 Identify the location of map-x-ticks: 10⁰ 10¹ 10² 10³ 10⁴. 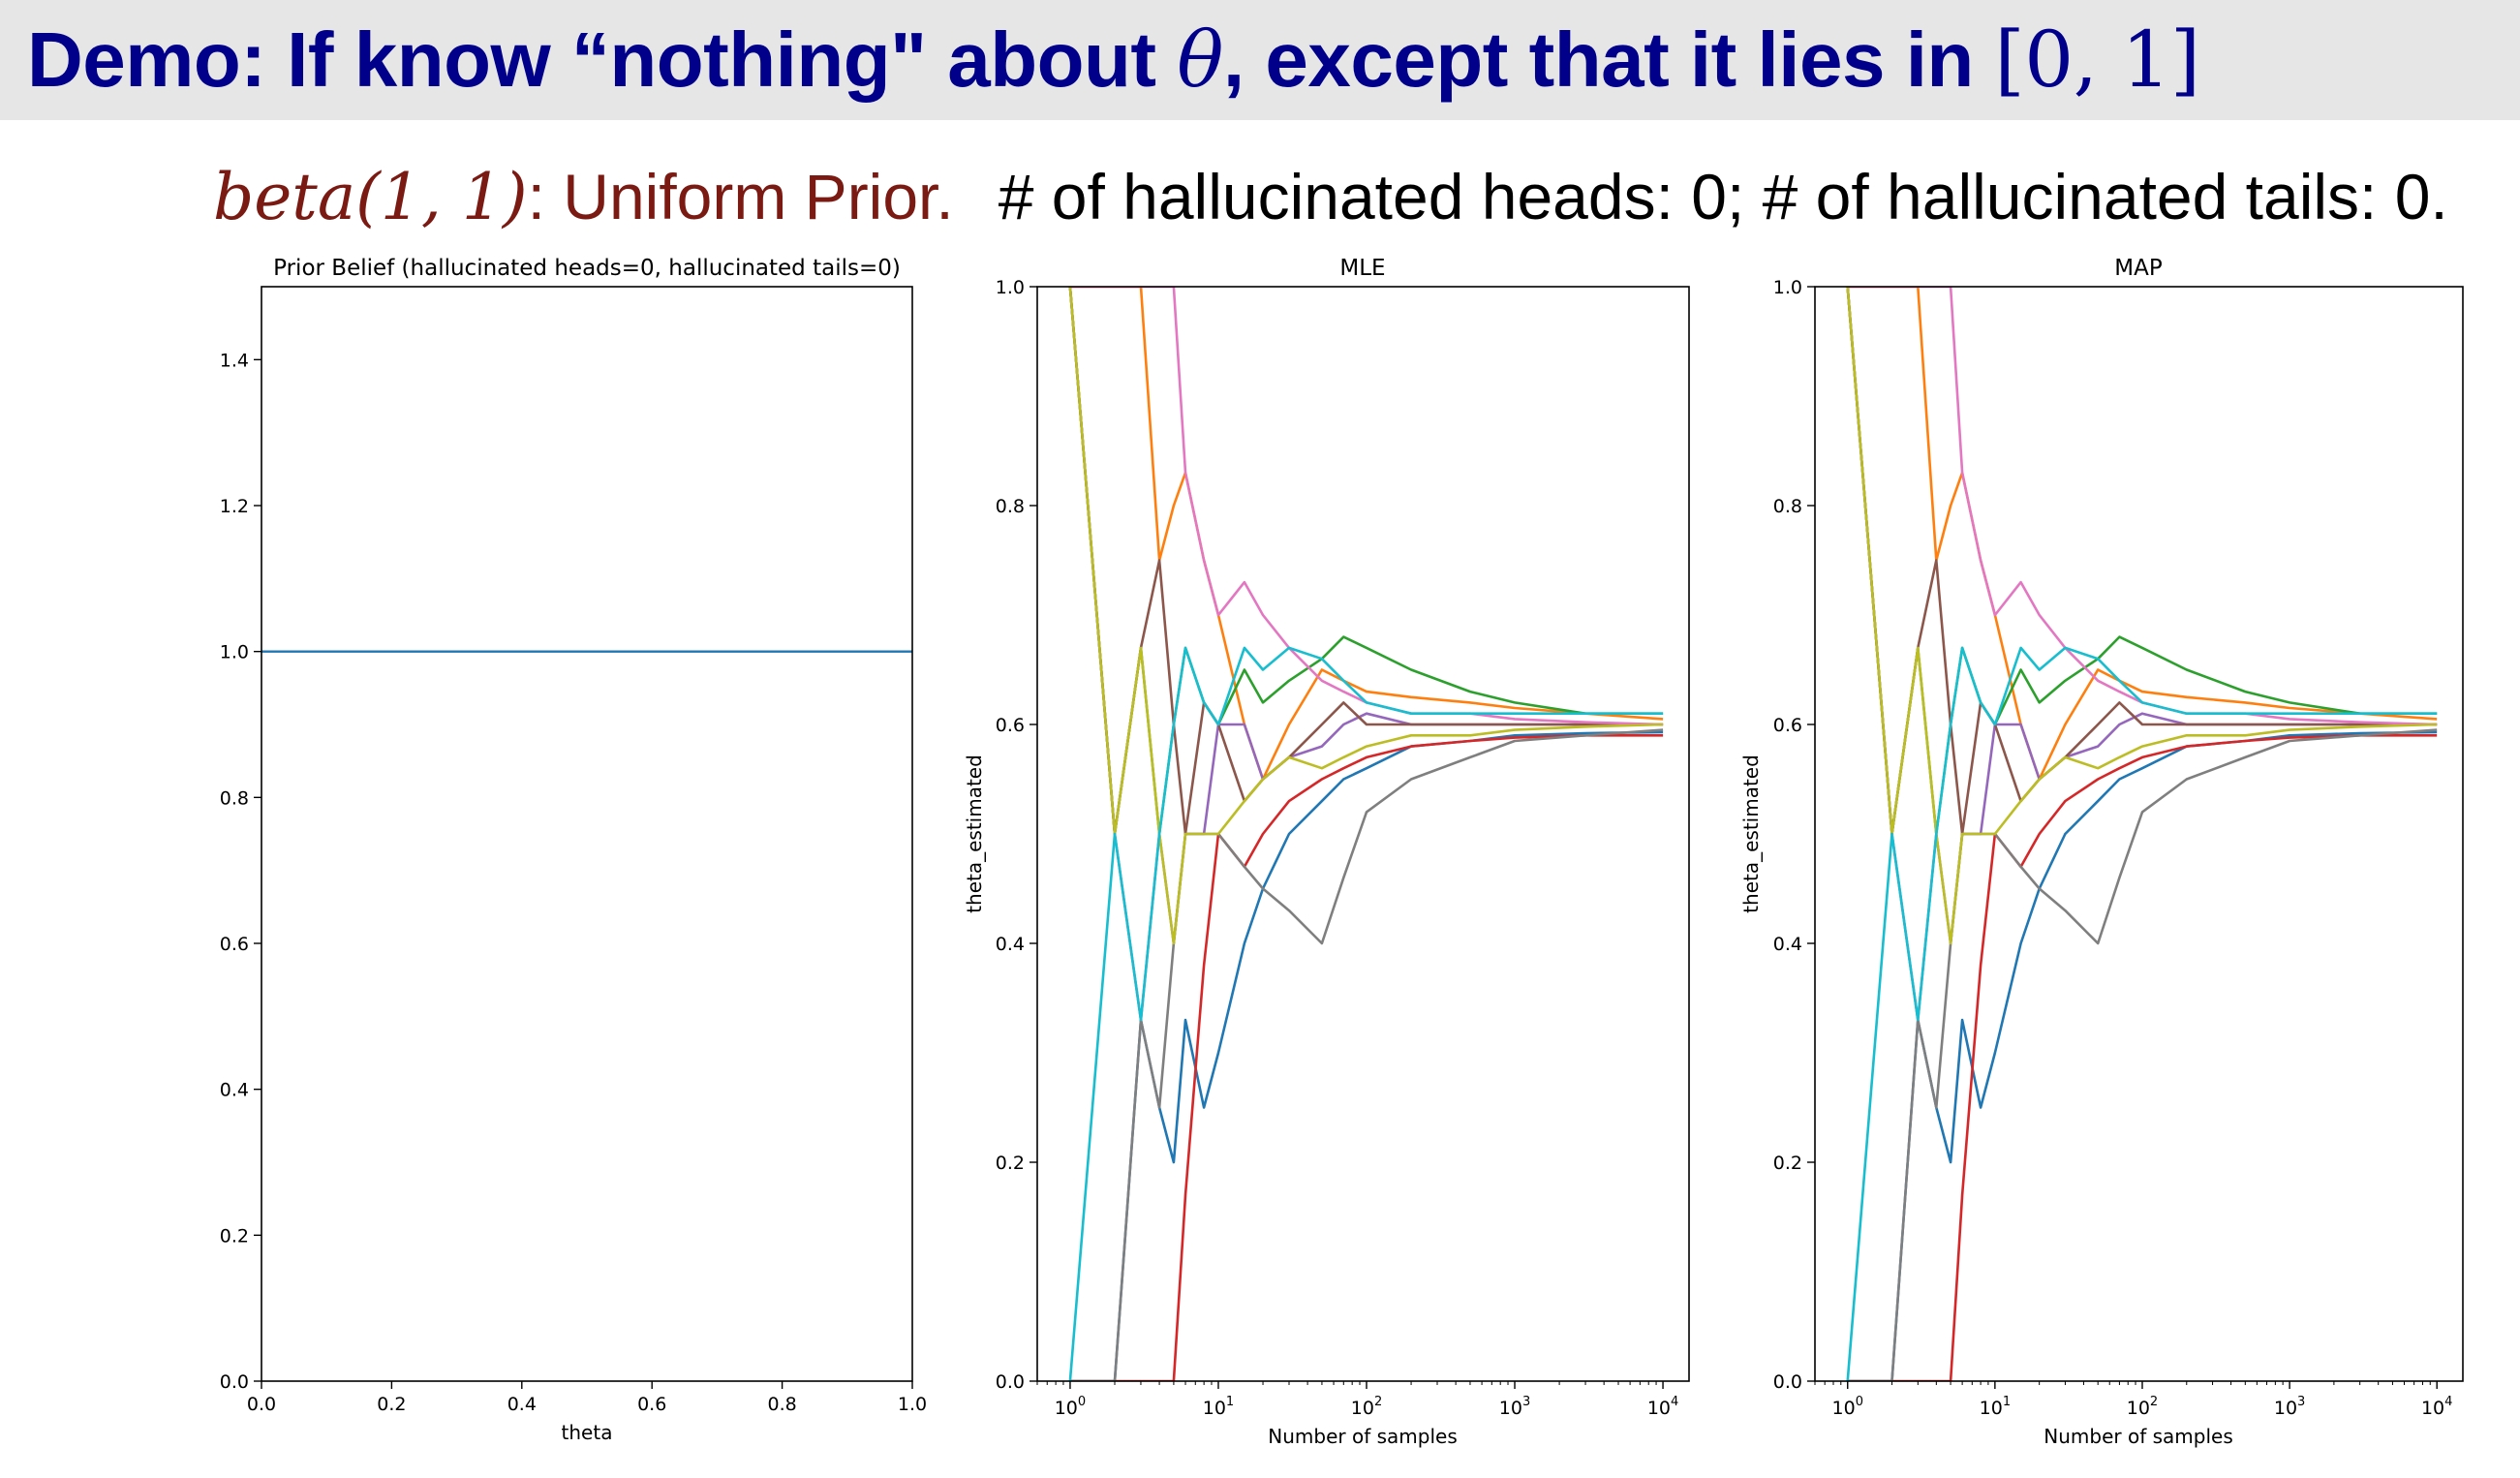
(2133, 1400).